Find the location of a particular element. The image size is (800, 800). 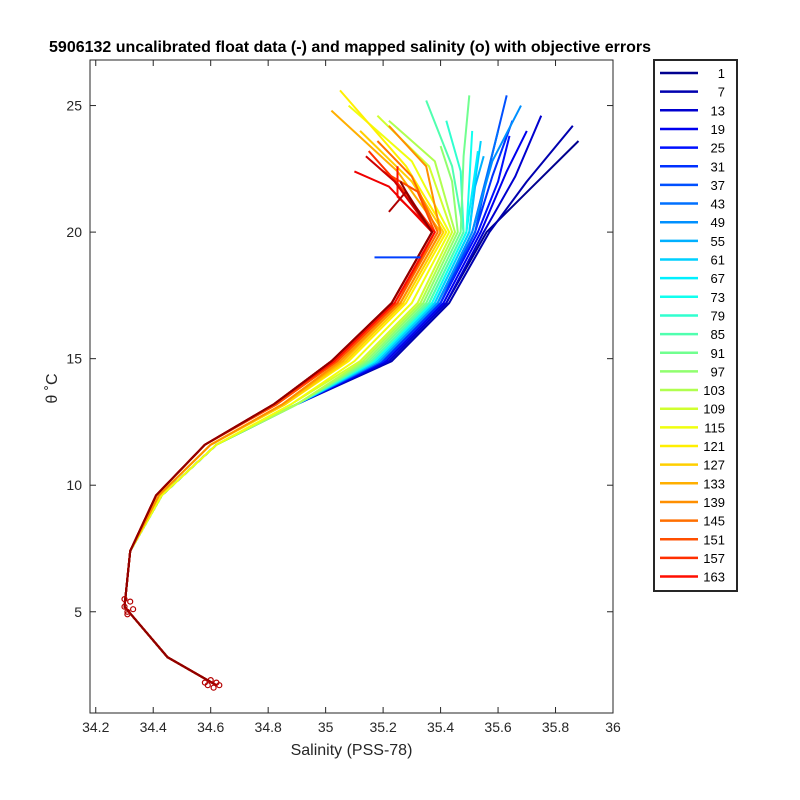

legend-label: 163 is located at coordinates (714, 577).